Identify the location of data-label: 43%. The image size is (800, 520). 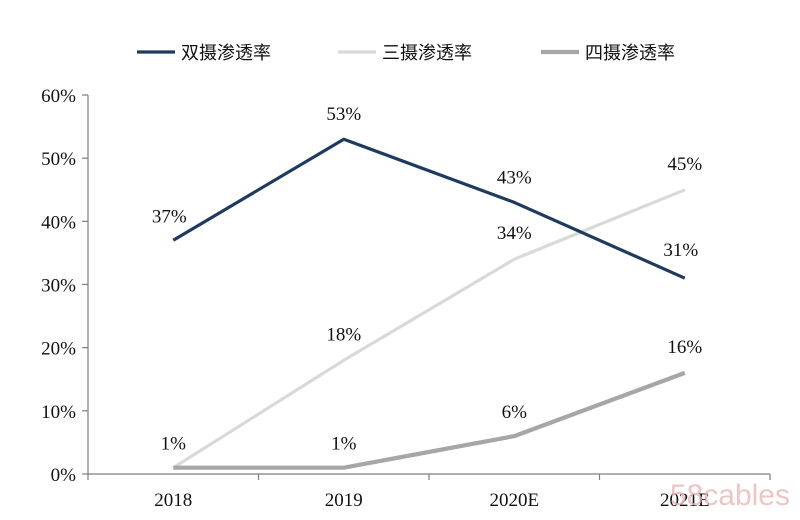
(514, 177).